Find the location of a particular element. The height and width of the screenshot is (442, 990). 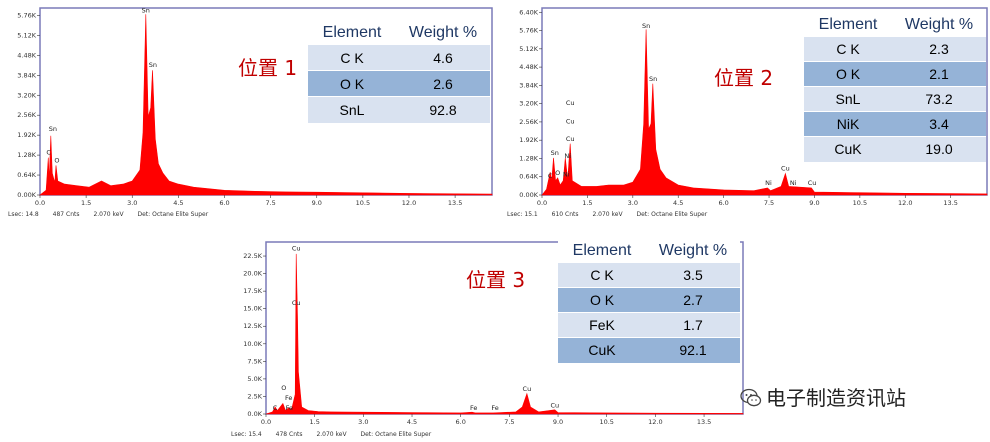

wechat-icon is located at coordinates (751, 397).